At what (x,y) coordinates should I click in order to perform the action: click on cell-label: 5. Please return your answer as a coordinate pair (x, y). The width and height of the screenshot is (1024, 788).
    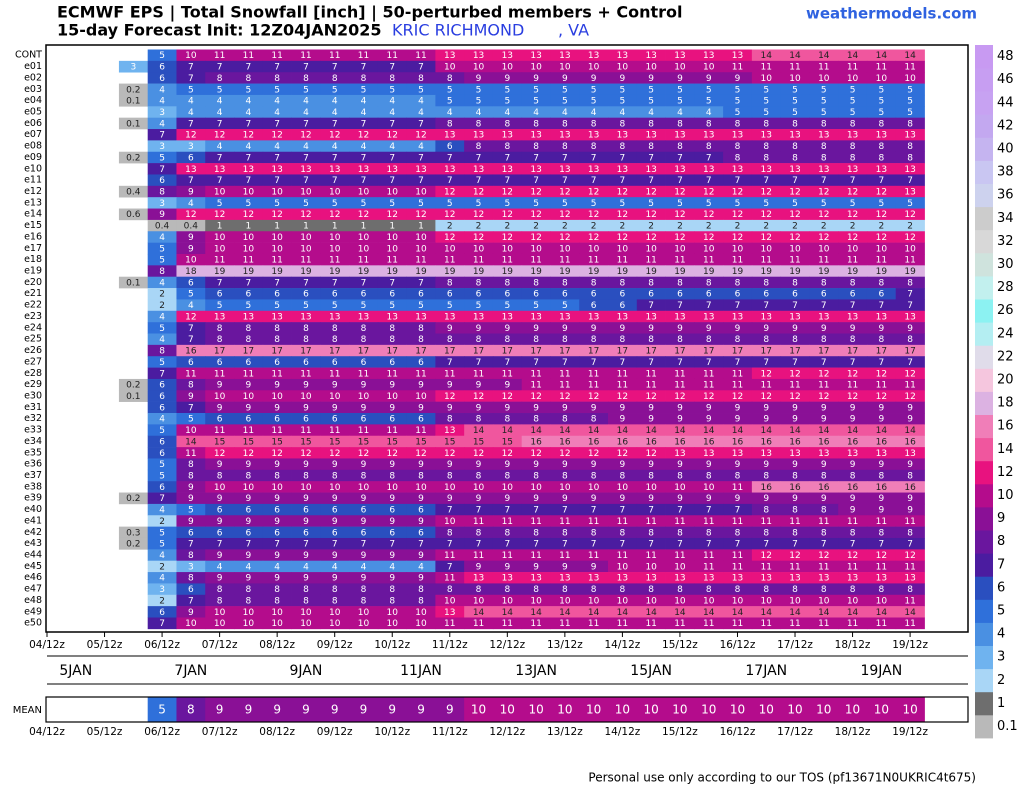
    Looking at the image, I should click on (162, 431).